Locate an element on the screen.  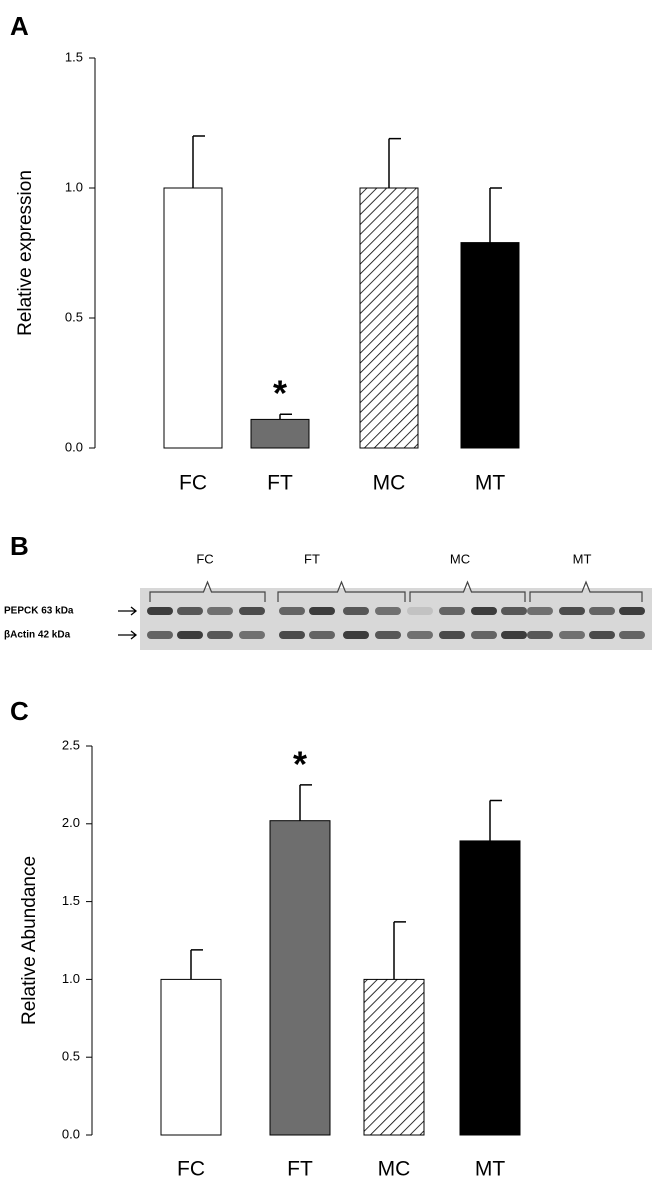
blot-row-label: PEPCK 63 kDa is located at coordinates (39, 611).